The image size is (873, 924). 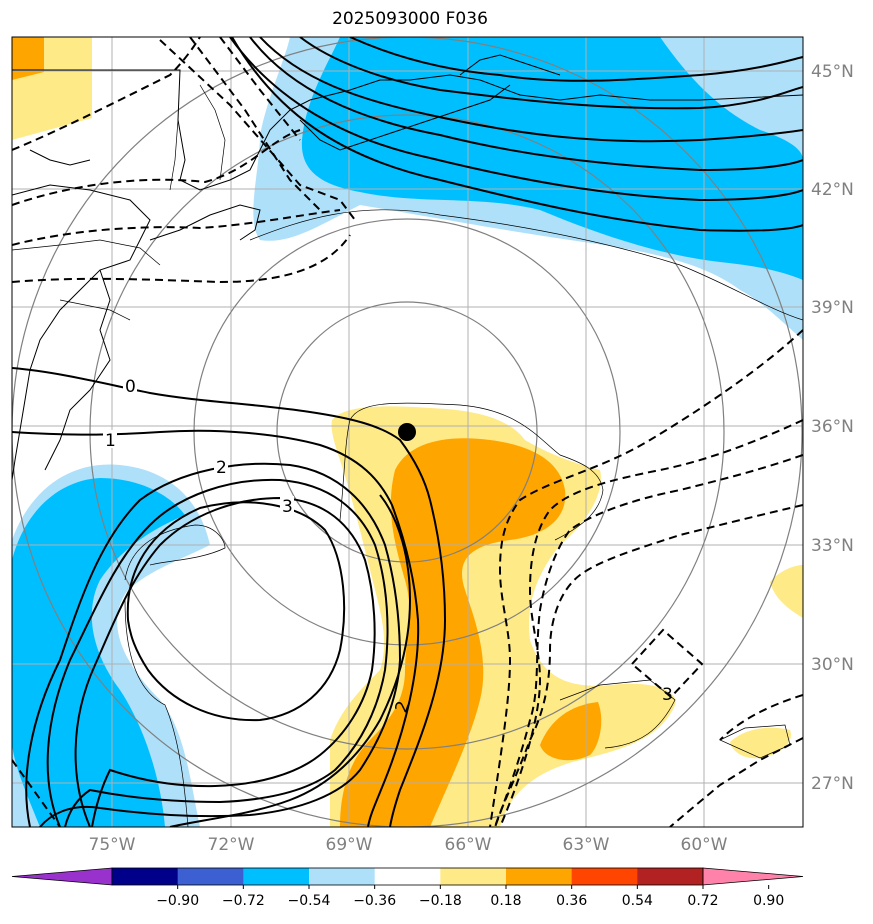 I want to click on yellow-region-east, so click(x=786, y=591).